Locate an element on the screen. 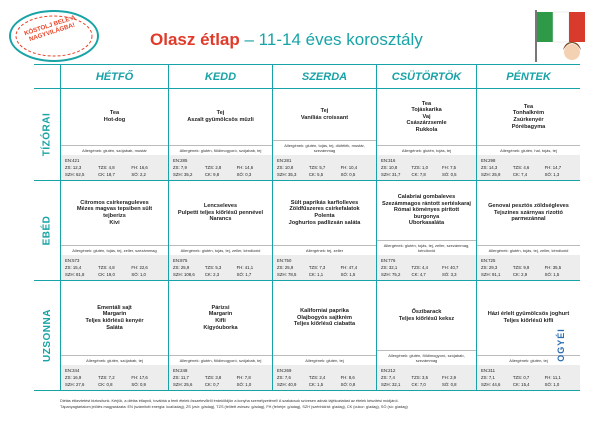  food-items: Tej Vaníliás croissant is located at coordinates (324, 114).